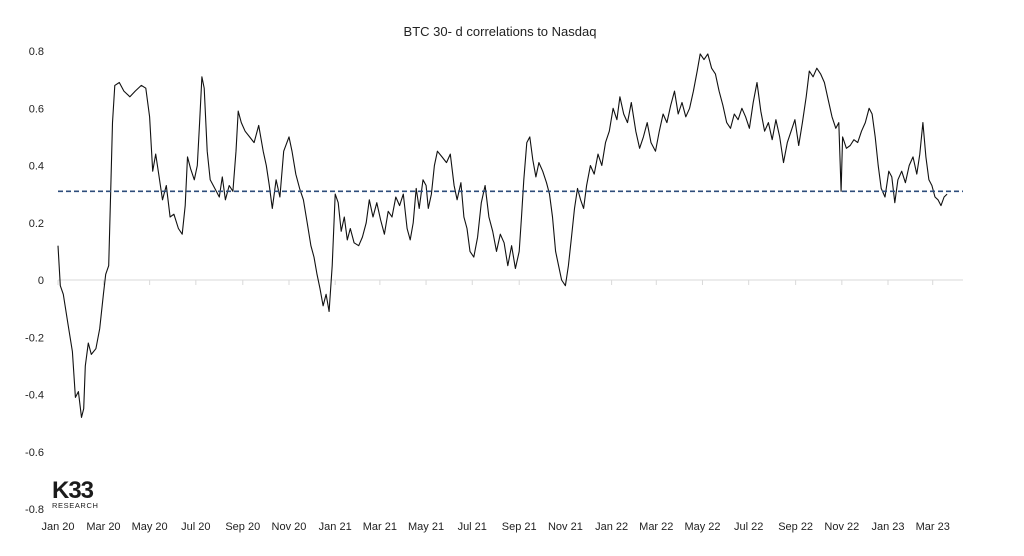 Image resolution: width=1024 pixels, height=556 pixels. I want to click on x-tick-label: May 22, so click(702, 527).